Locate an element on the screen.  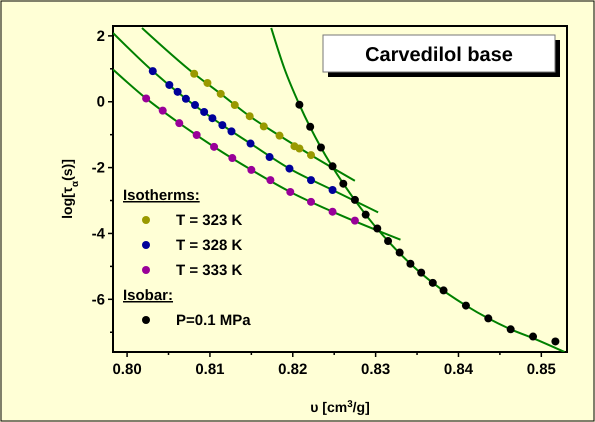
legend-label: T = 333 K is located at coordinates (209, 270).